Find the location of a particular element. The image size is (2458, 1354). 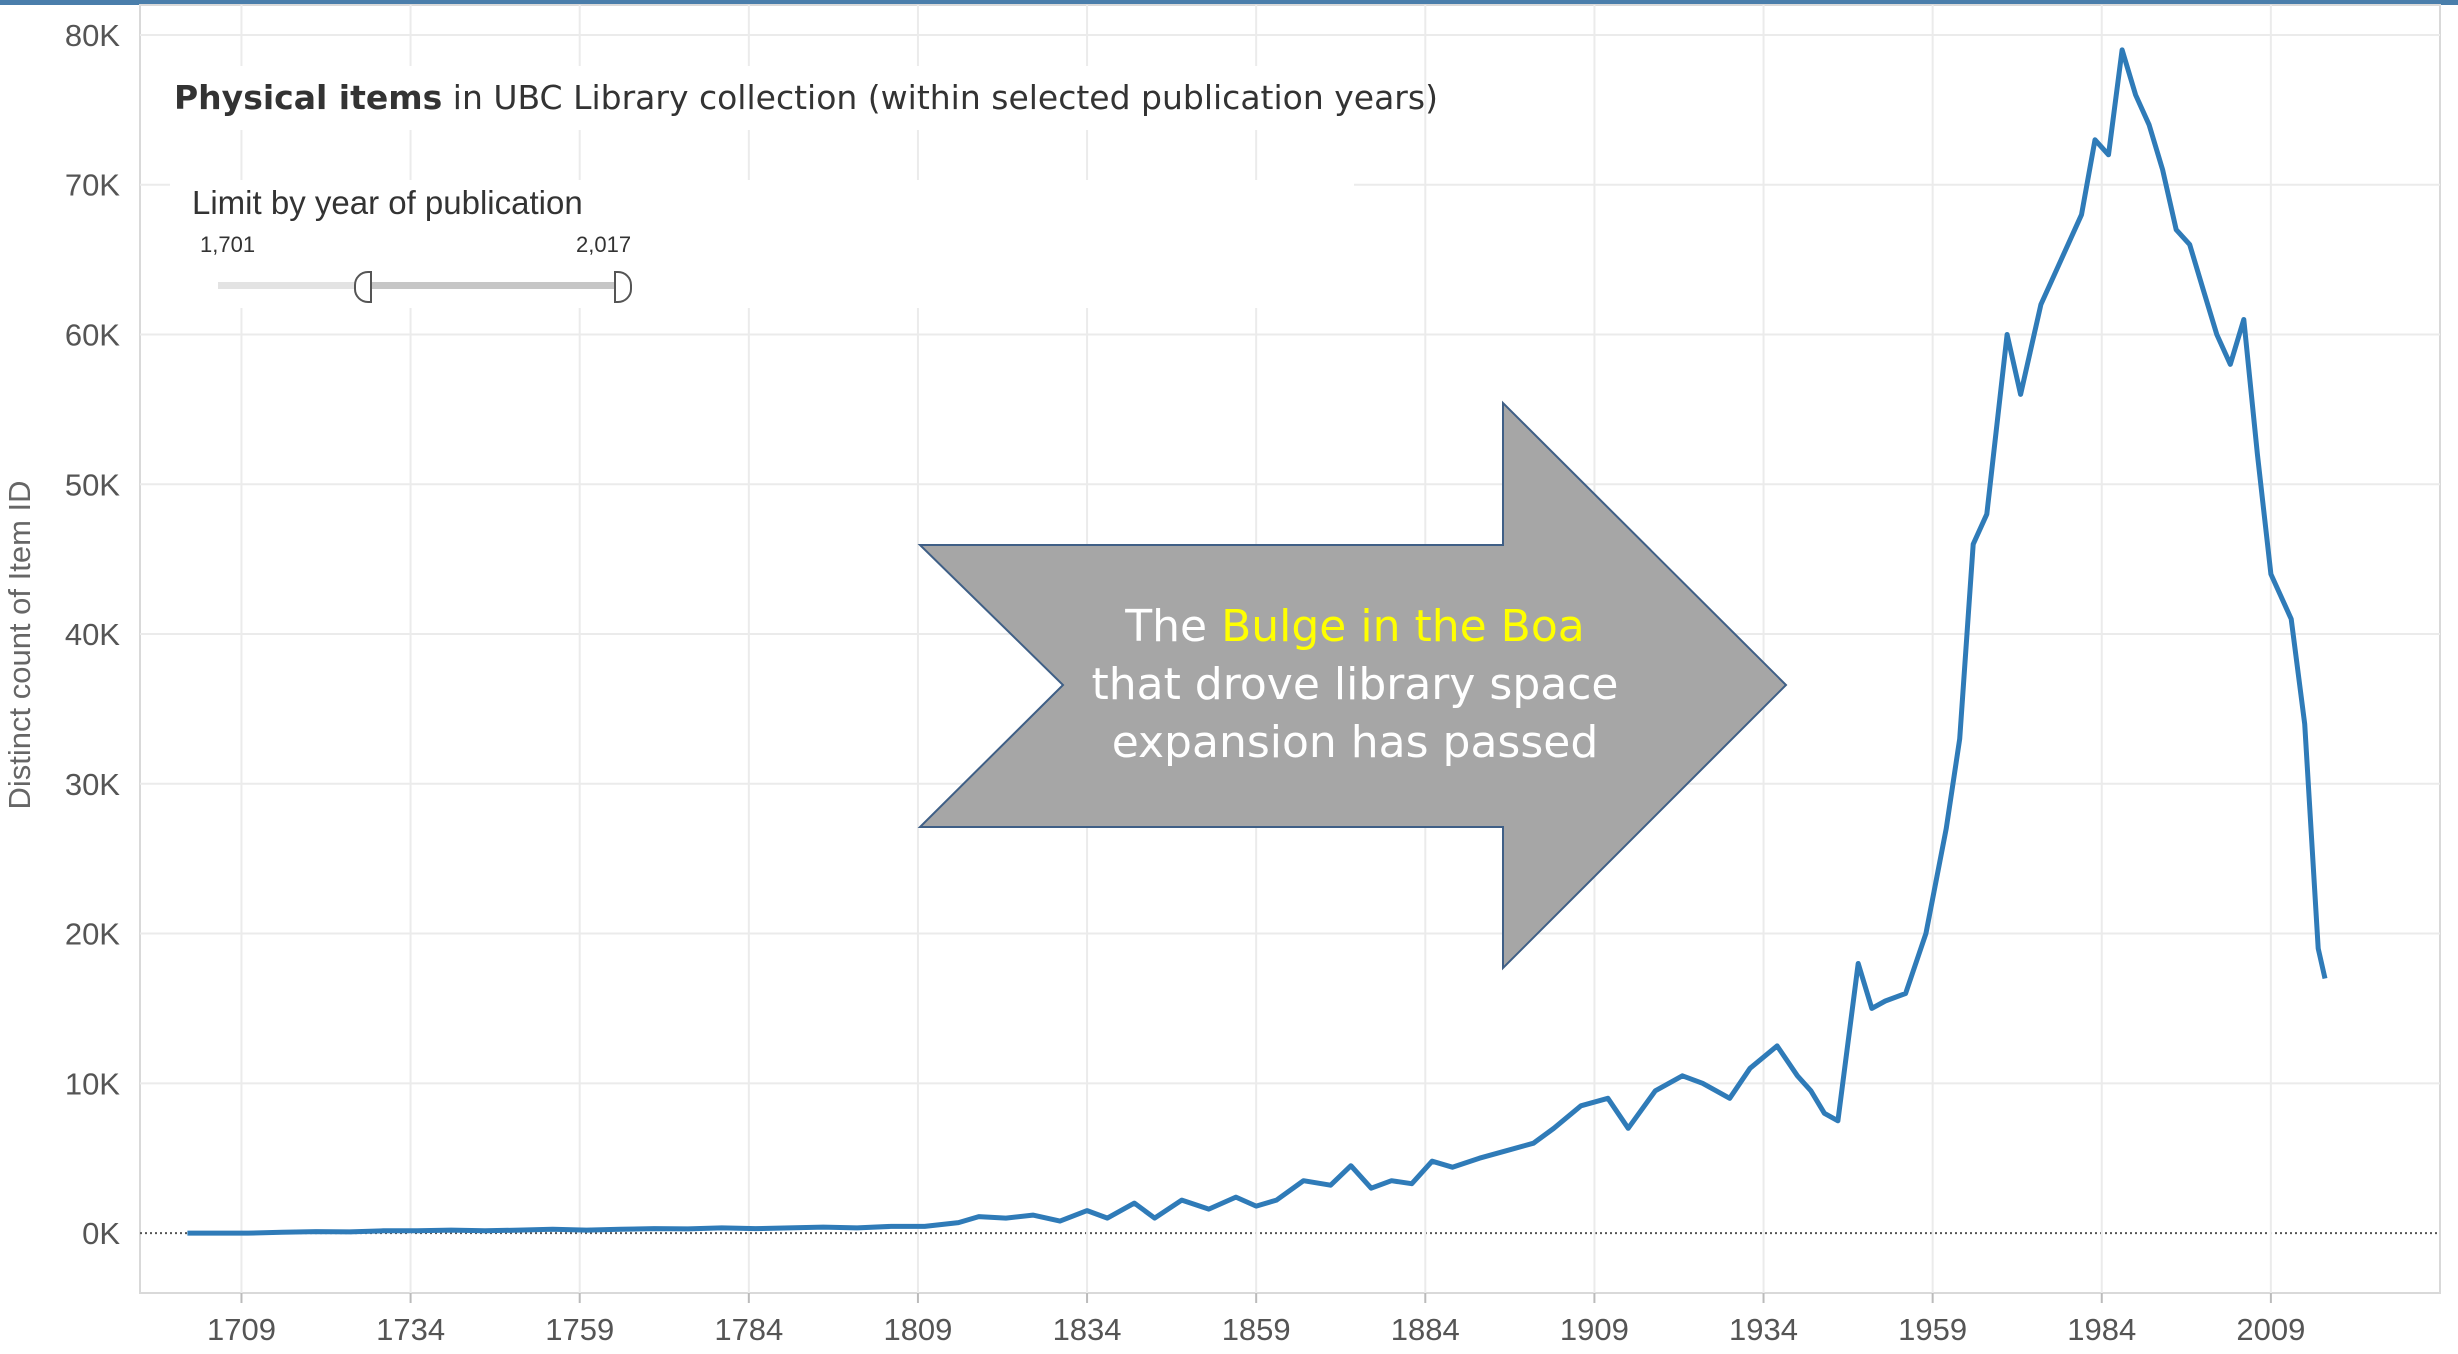

y-tick-label: 20K is located at coordinates (92, 934).